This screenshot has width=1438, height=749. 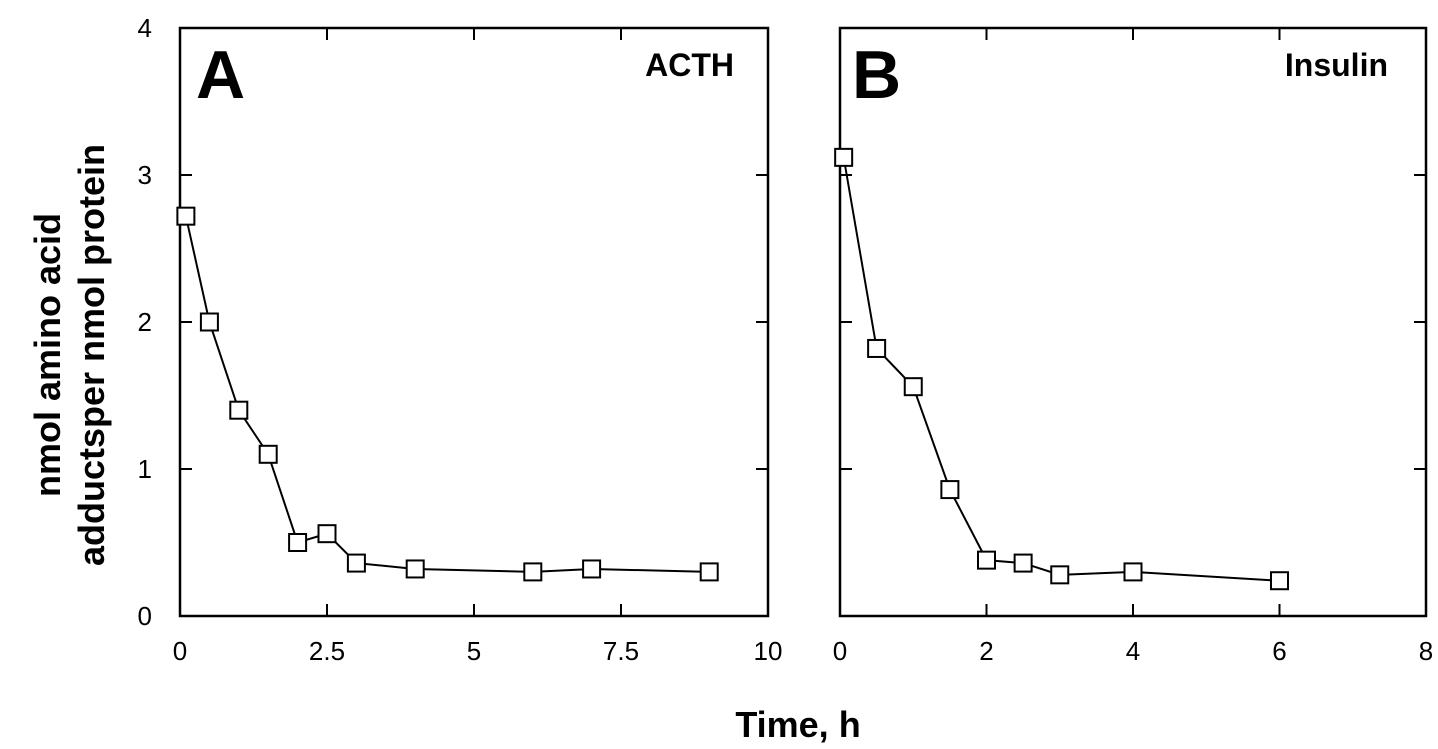 I want to click on y-axis-title: nmol amino acid adductsper nmol protein, so click(x=69, y=355).